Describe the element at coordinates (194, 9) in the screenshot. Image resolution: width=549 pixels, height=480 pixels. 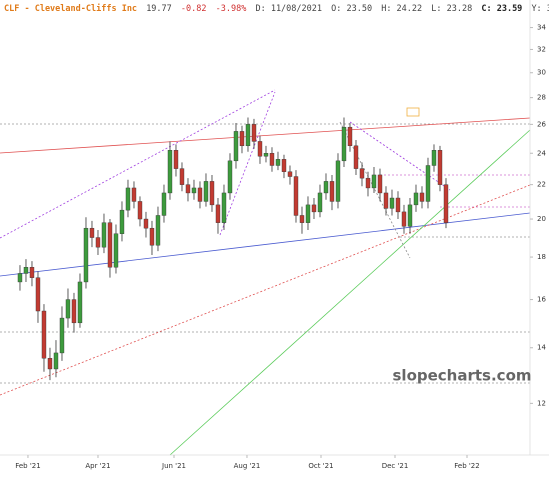
I see `change: -0.82` at that location.